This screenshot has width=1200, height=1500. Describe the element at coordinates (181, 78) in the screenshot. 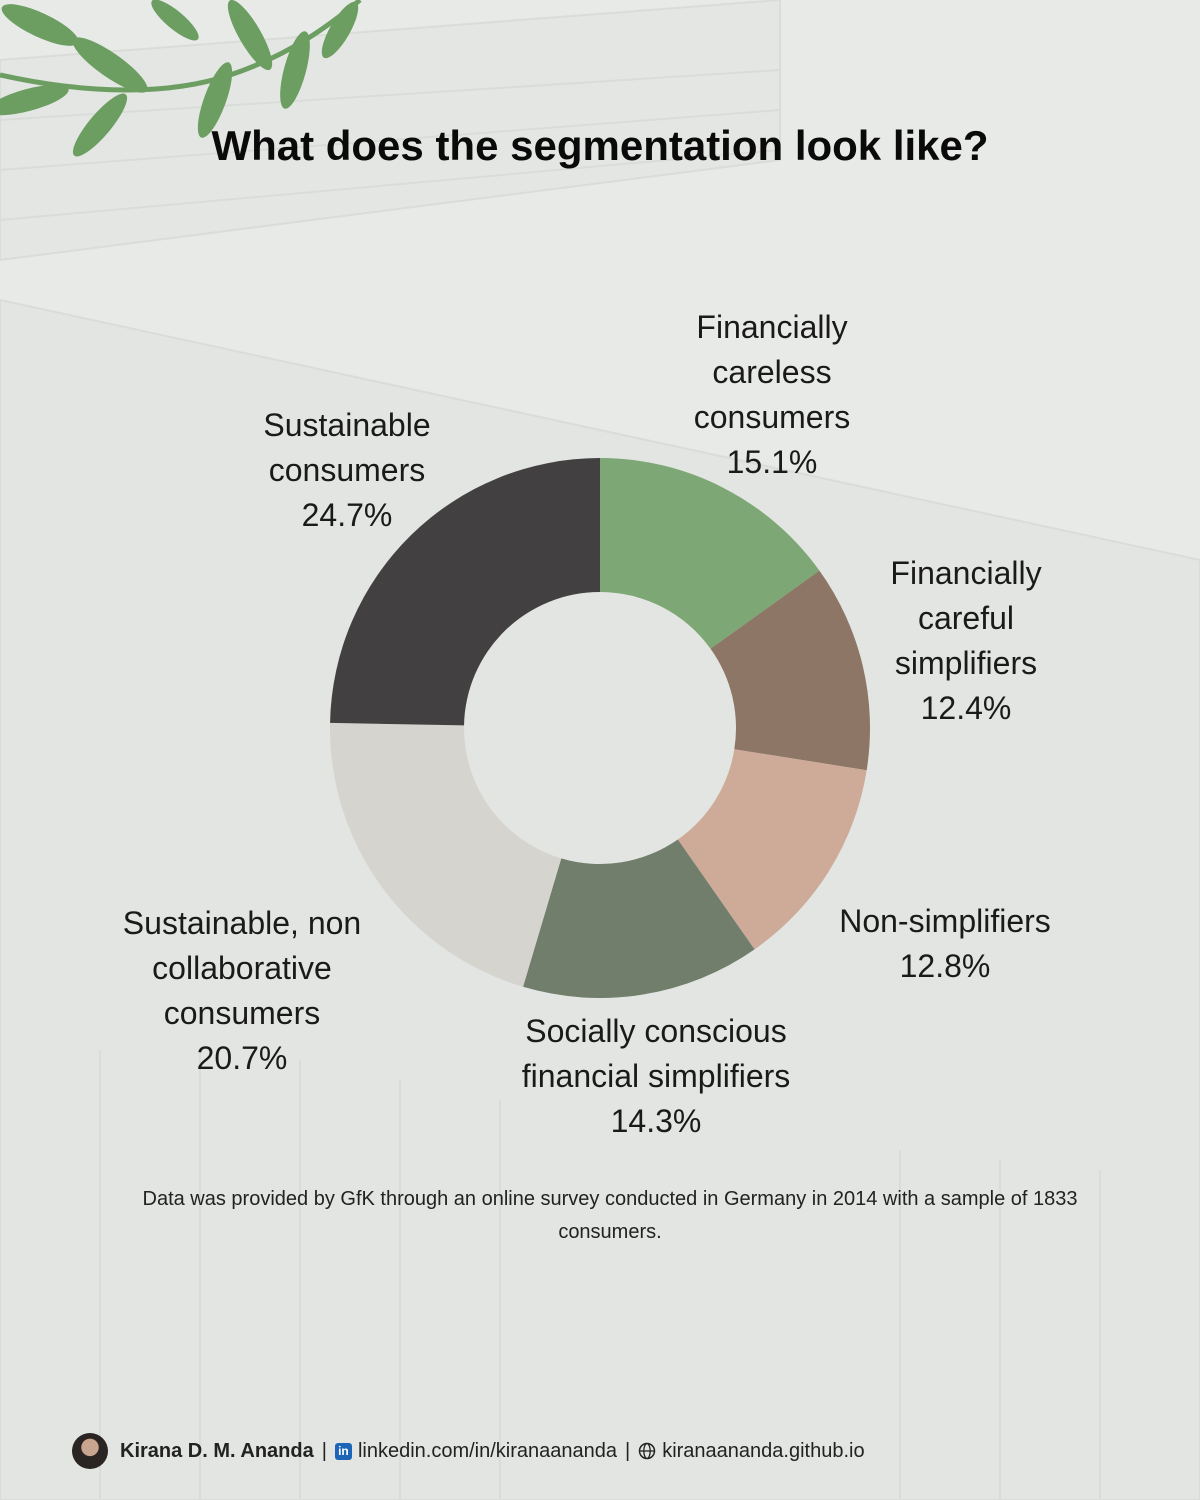

I see `leaf-branch-icon` at that location.